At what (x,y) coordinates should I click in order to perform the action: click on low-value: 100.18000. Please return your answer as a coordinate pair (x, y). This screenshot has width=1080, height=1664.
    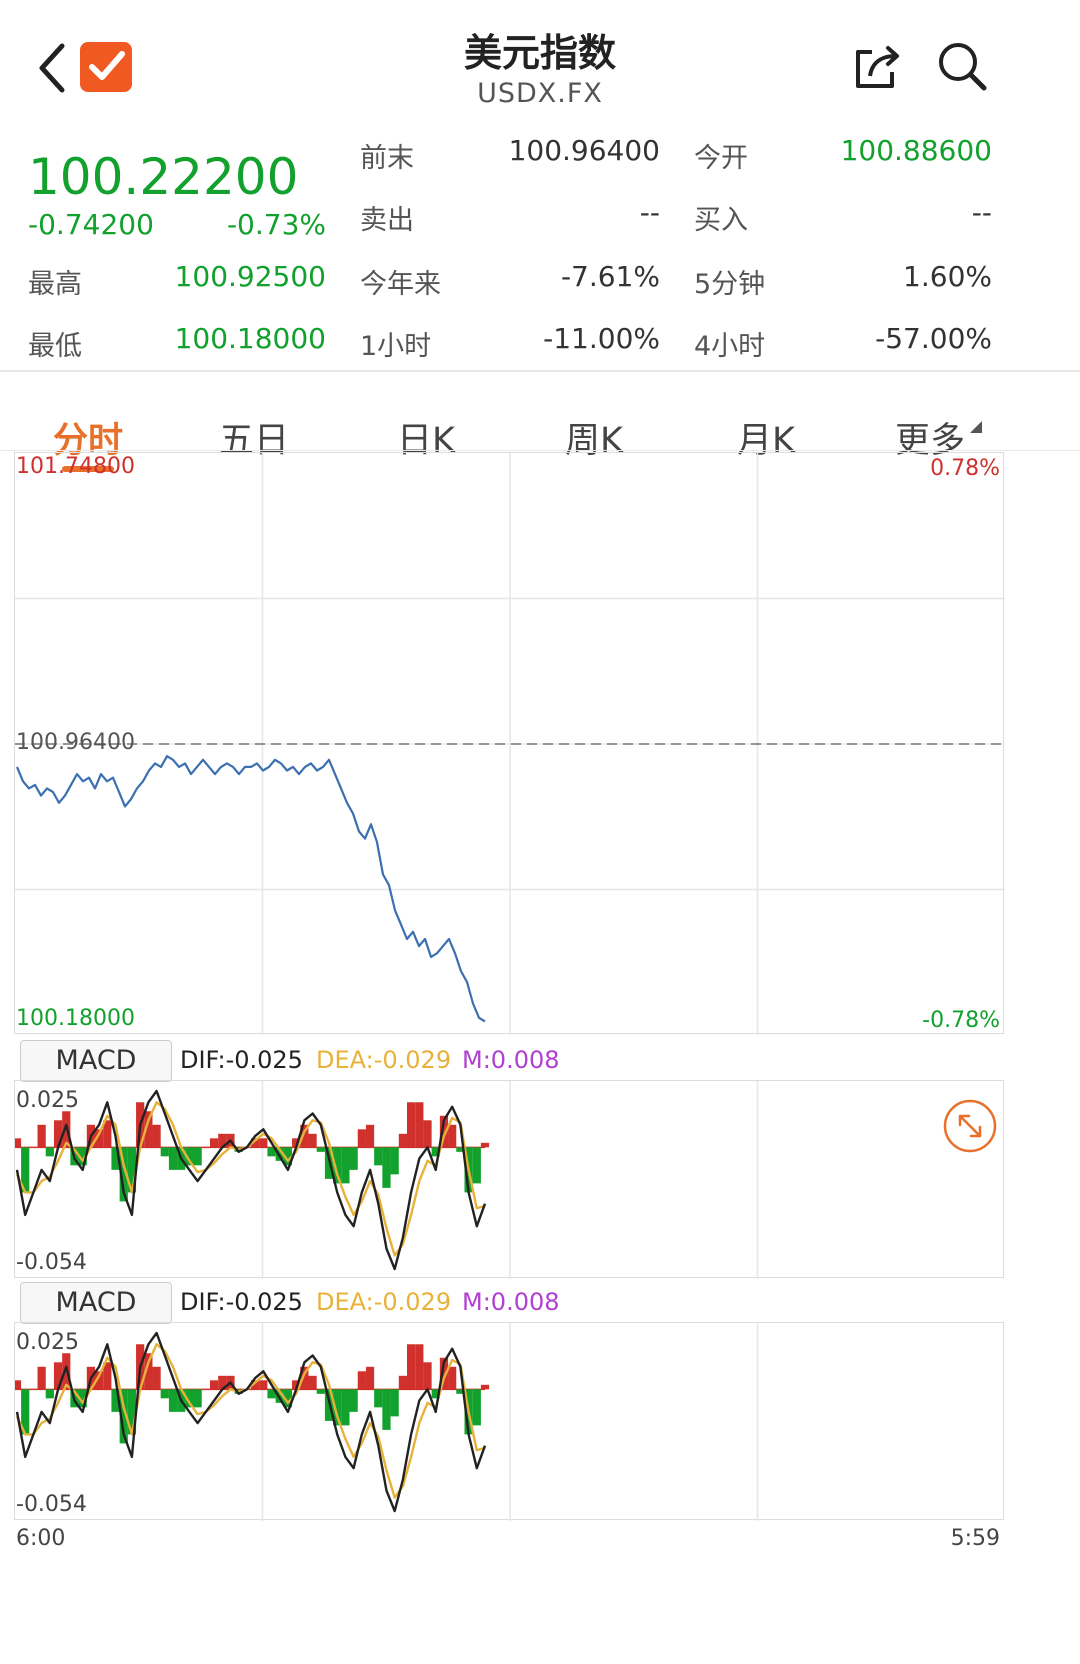
    Looking at the image, I should click on (250, 338).